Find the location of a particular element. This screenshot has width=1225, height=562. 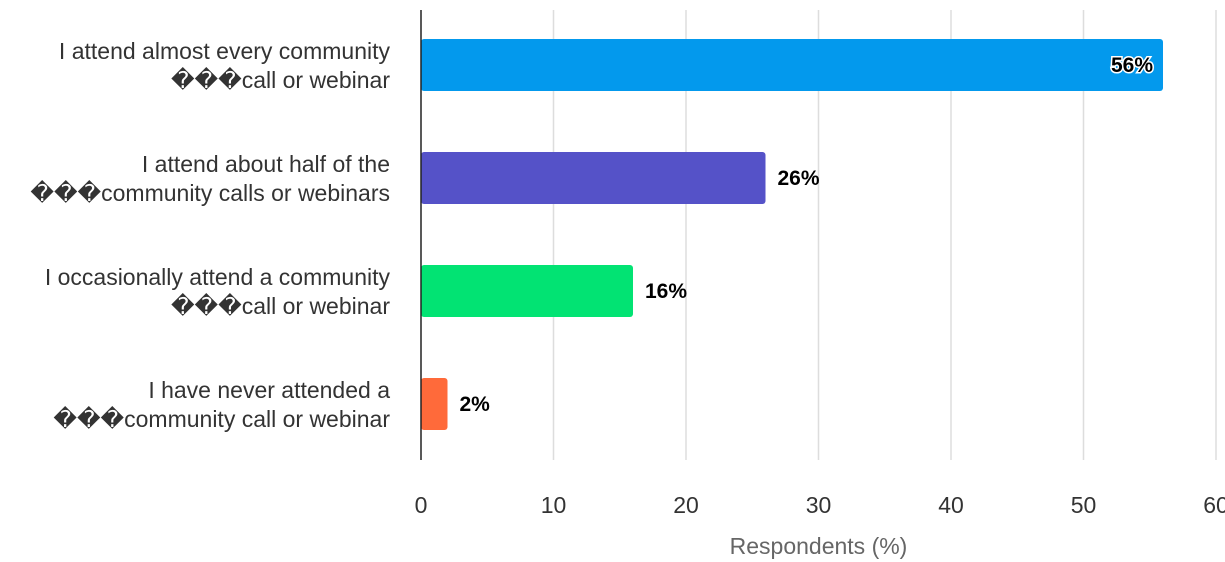

x-tick-label: 10 is located at coordinates (554, 505).